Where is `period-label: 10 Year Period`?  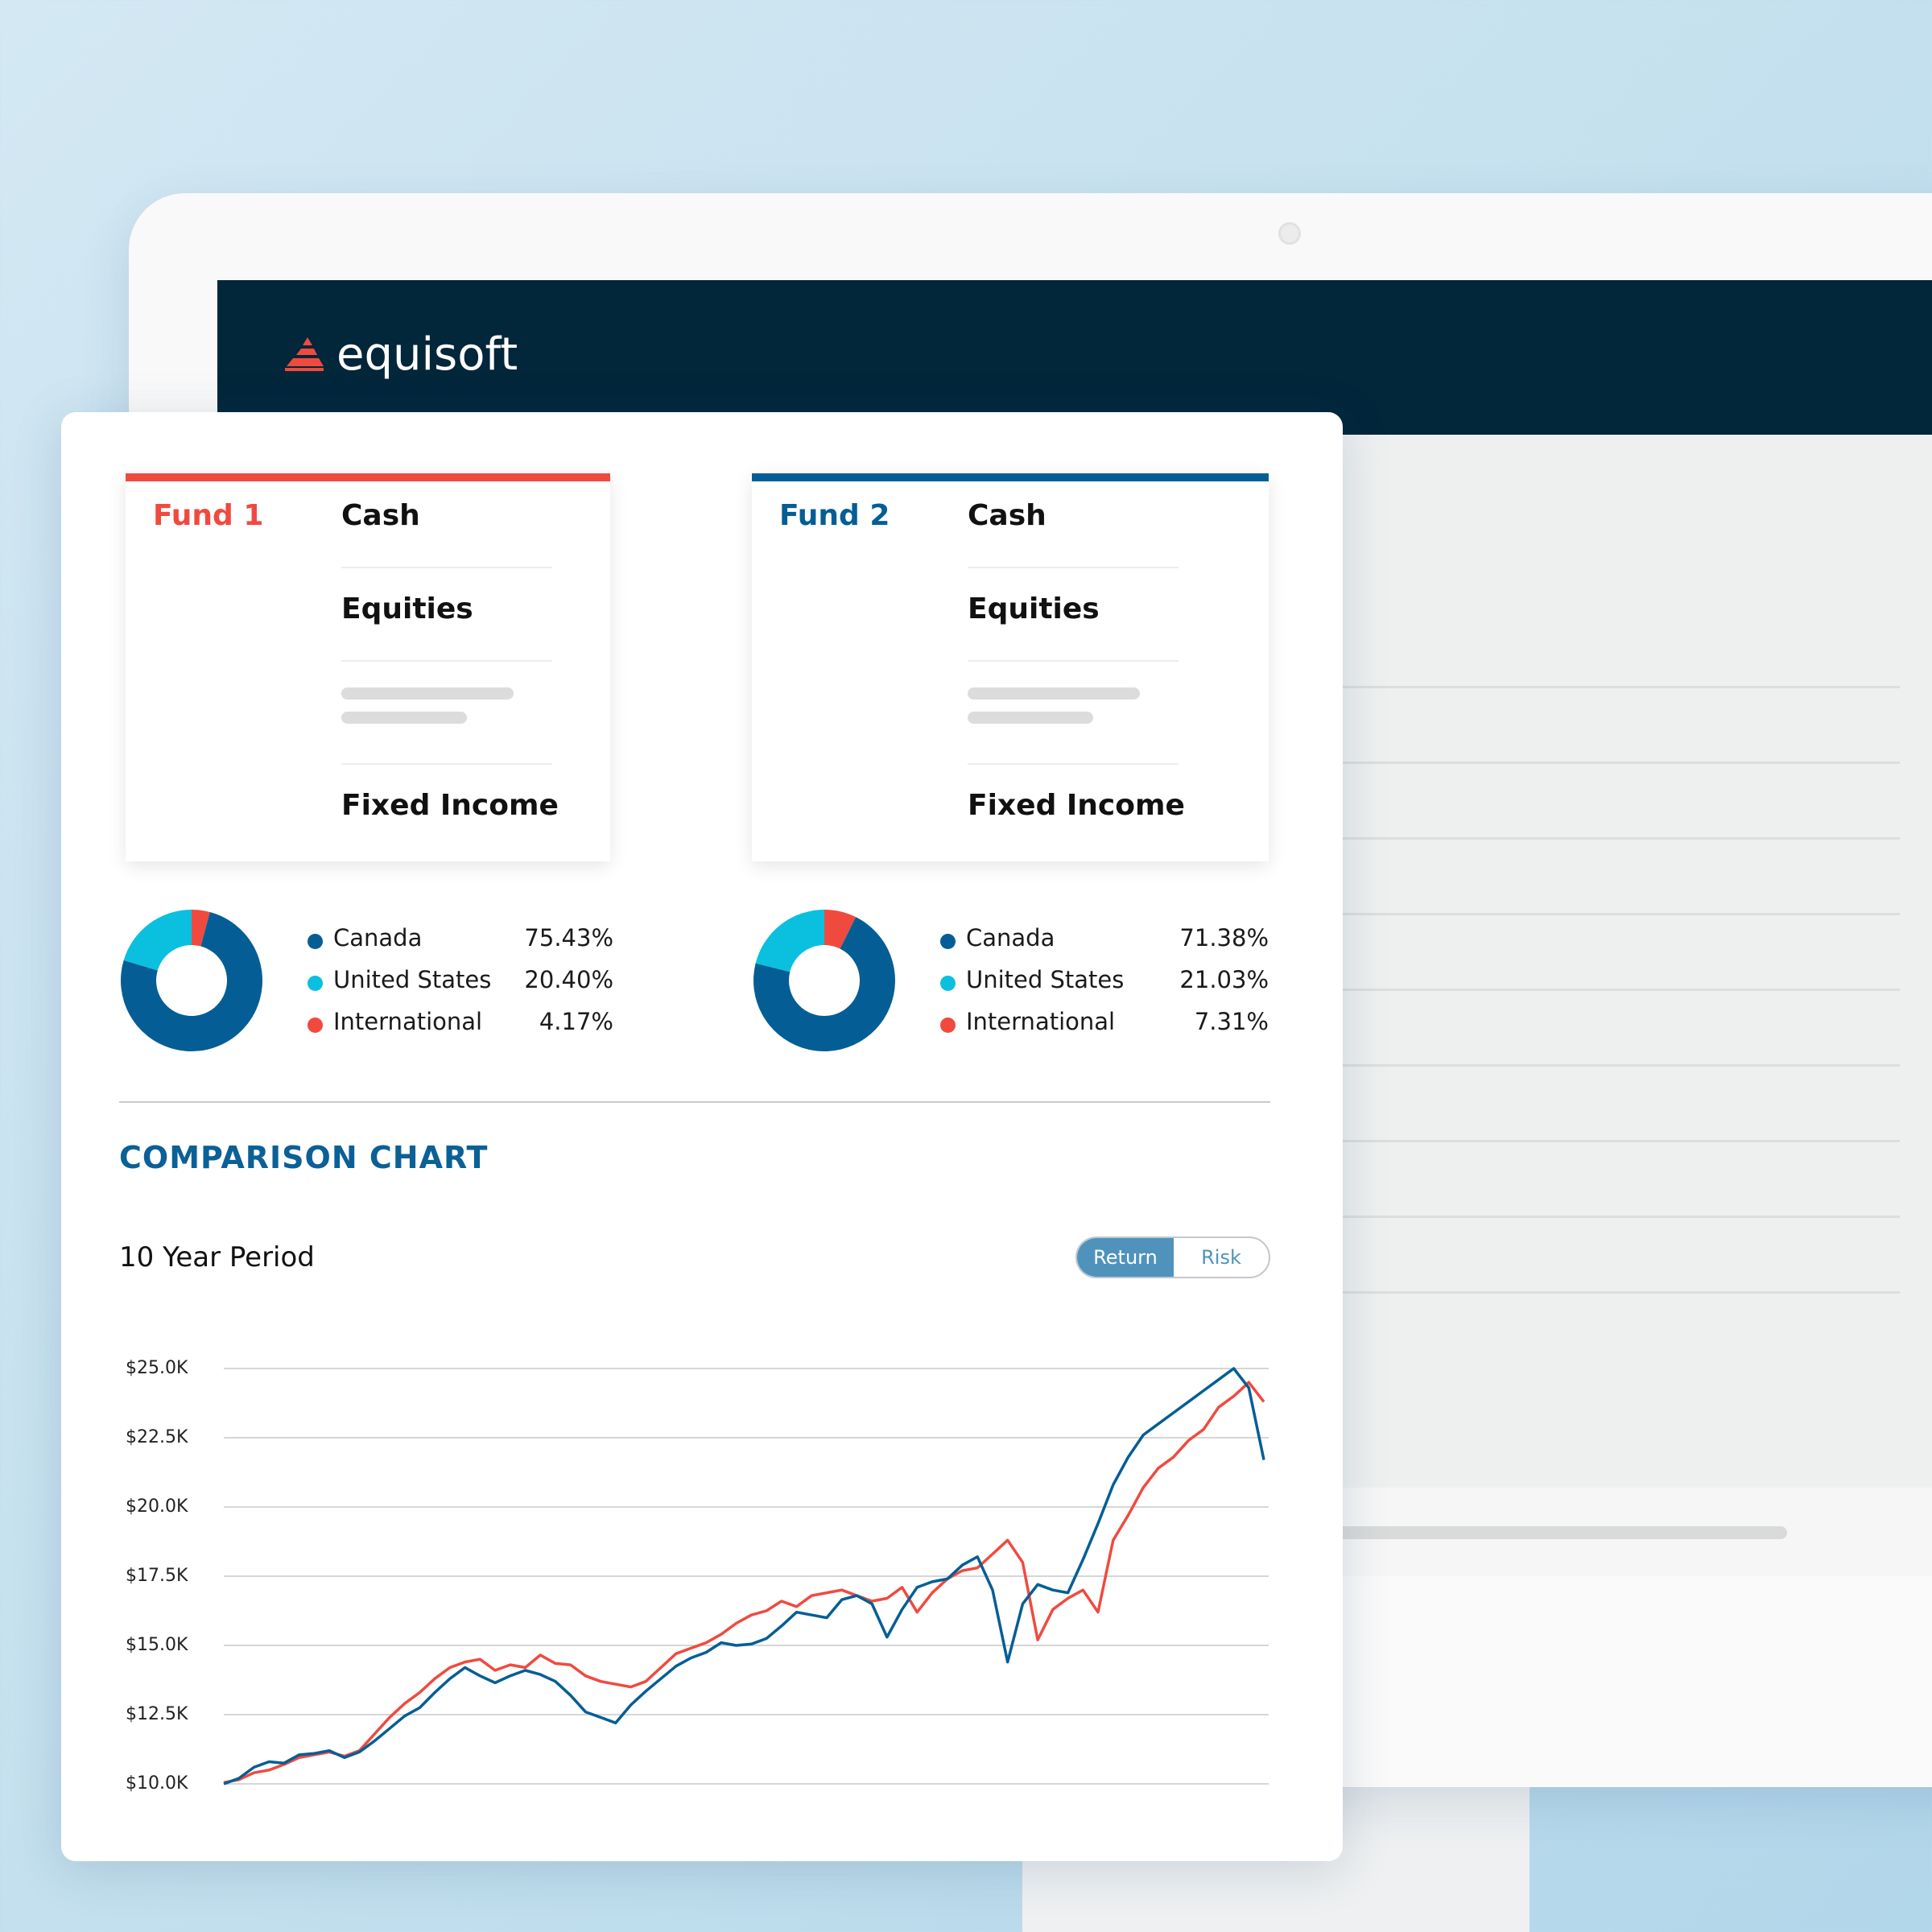 period-label: 10 Year Period is located at coordinates (217, 1257).